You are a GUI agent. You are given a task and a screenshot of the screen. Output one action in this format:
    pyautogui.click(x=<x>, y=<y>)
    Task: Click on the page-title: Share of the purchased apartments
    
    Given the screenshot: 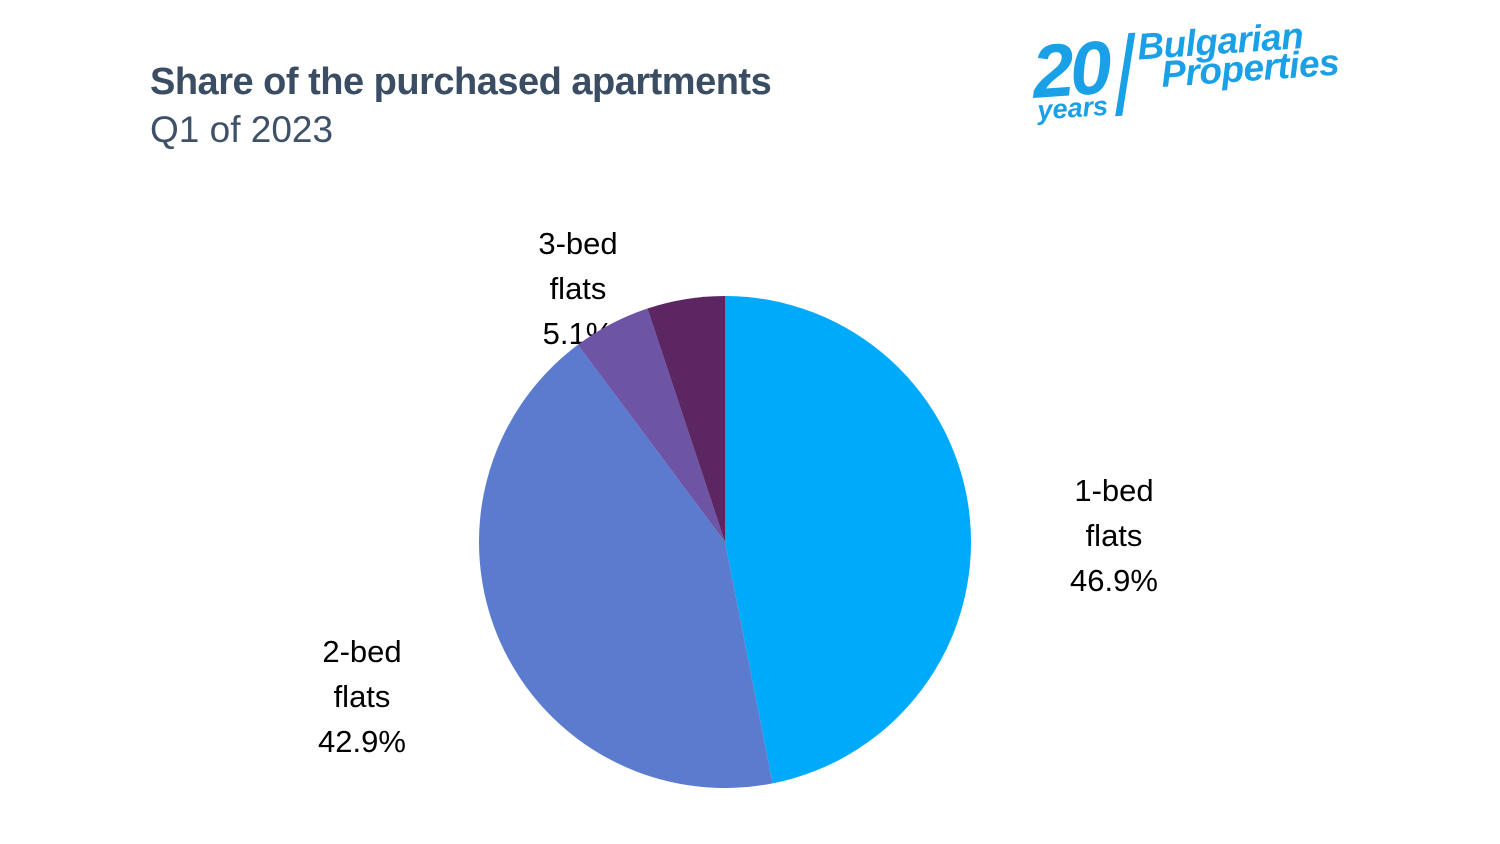 What is the action you would take?
    pyautogui.click(x=461, y=82)
    